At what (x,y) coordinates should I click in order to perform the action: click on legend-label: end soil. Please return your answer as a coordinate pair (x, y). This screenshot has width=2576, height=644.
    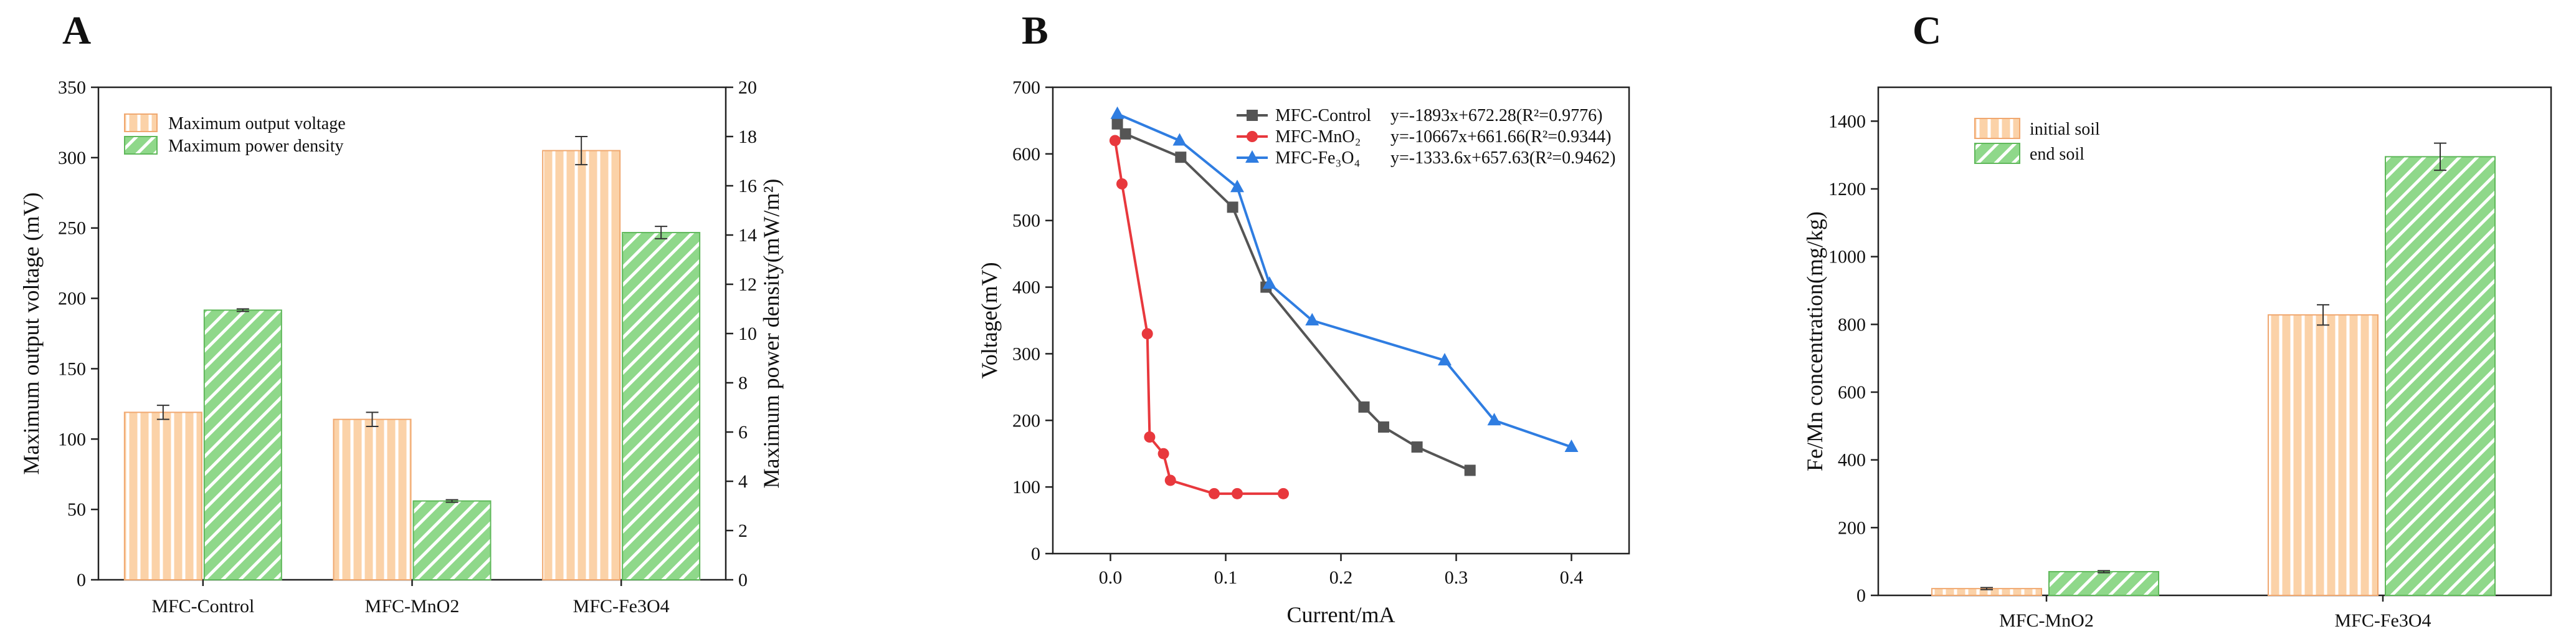
    Looking at the image, I should click on (2057, 154).